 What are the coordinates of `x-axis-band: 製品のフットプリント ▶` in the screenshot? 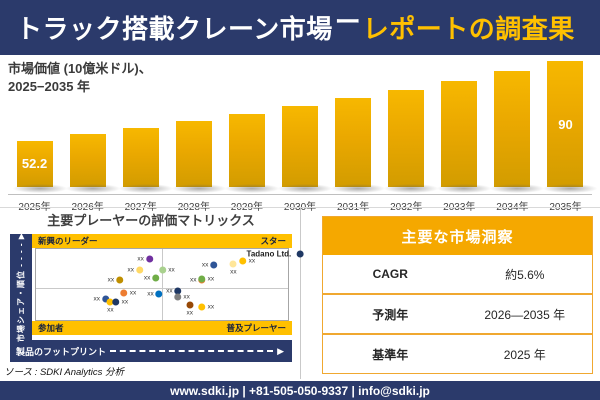 It's located at (151, 351).